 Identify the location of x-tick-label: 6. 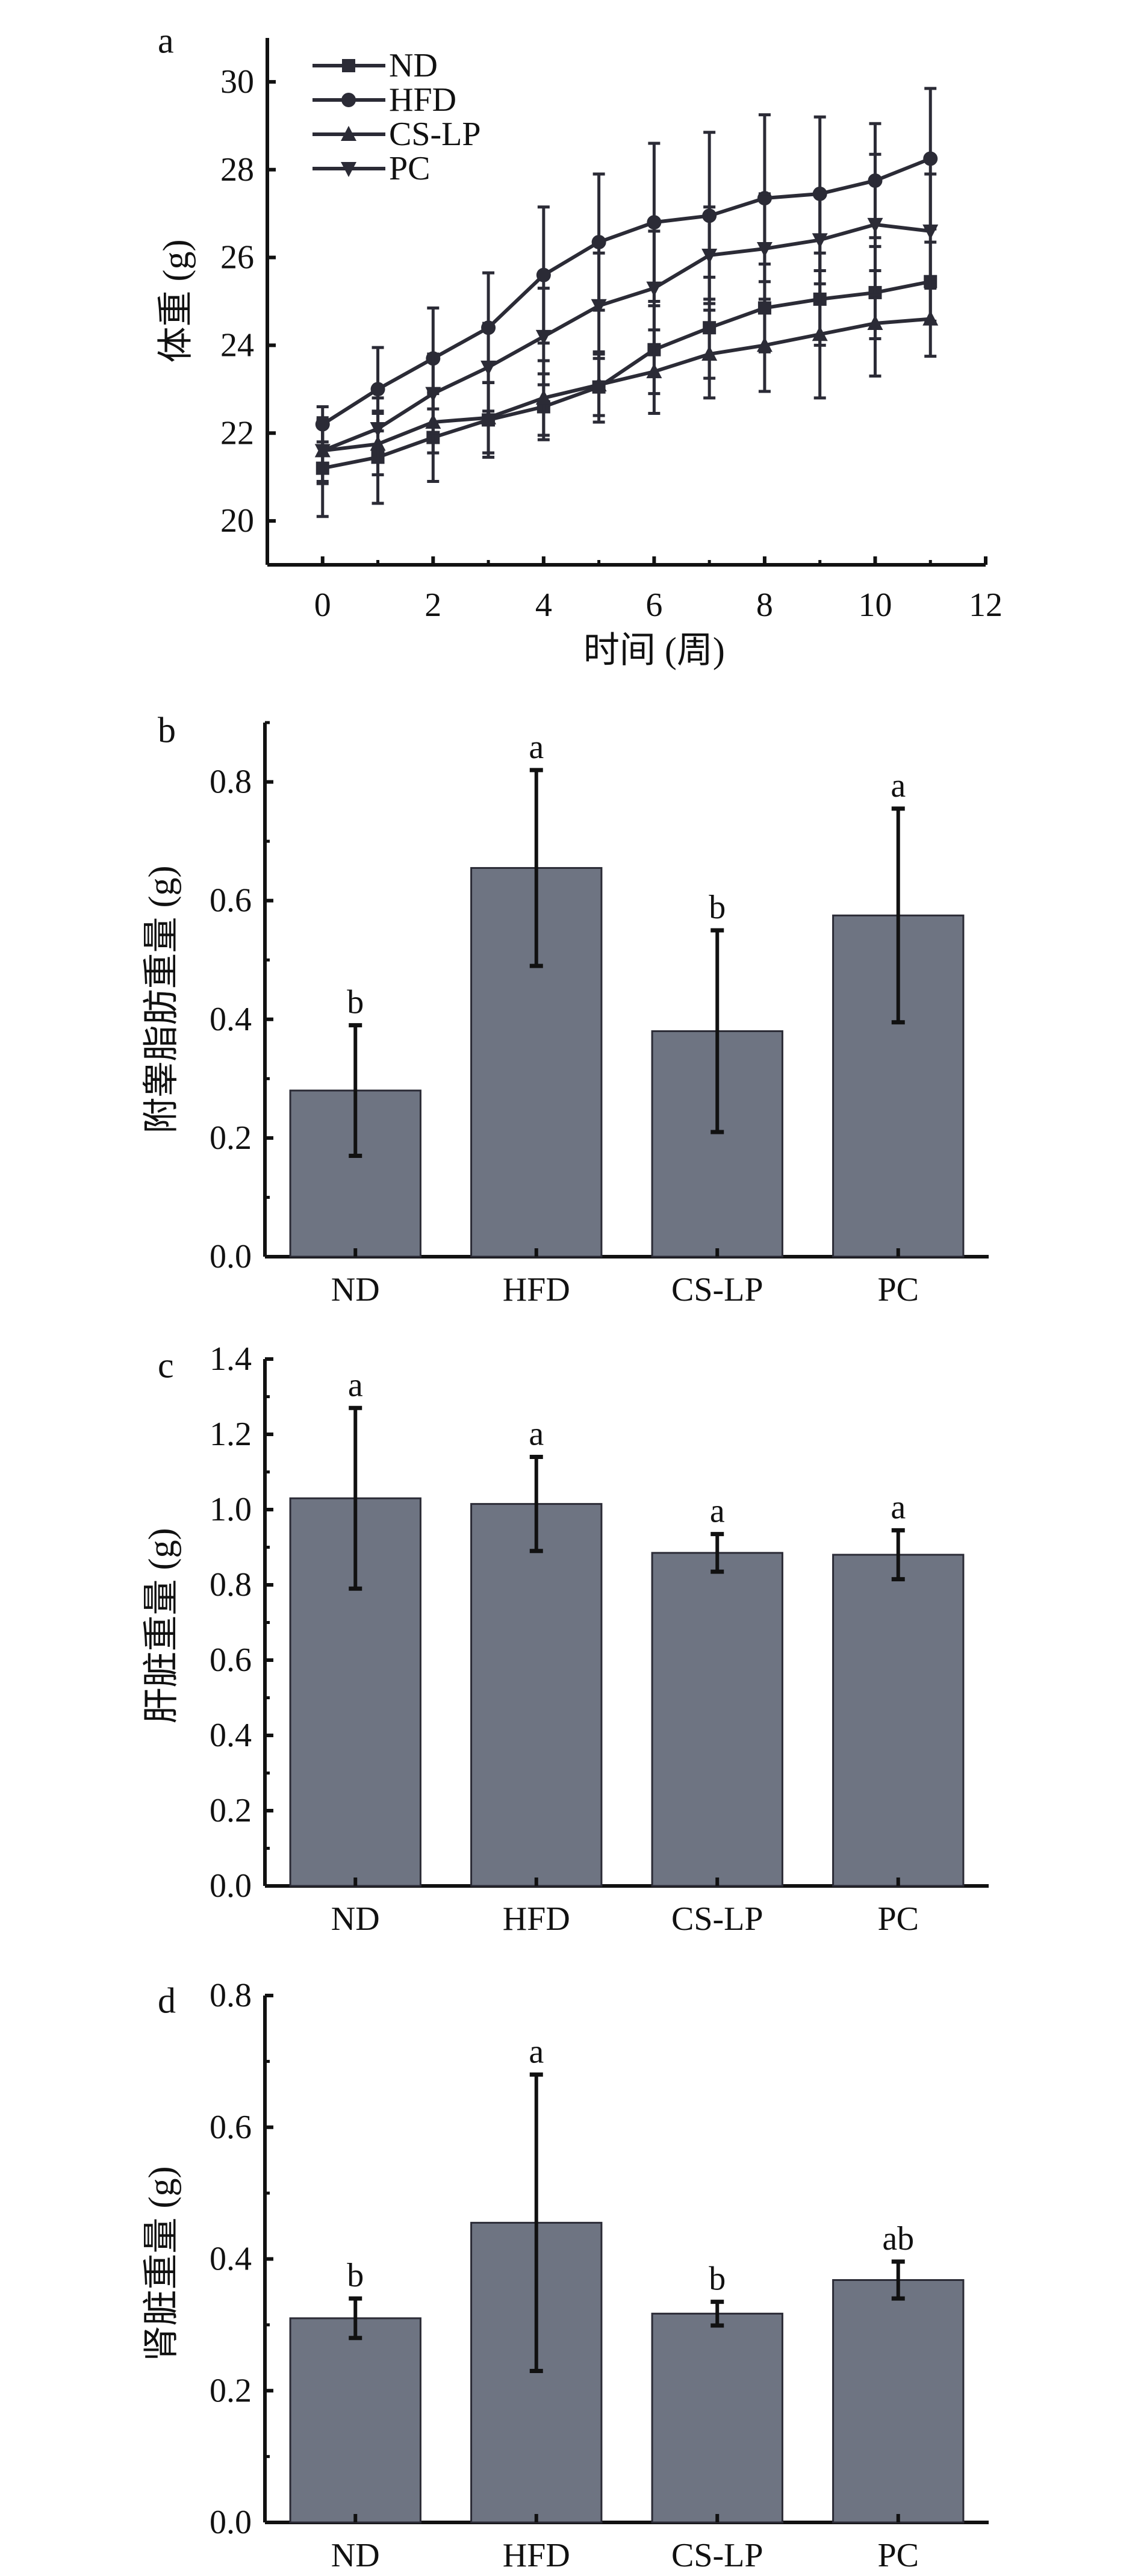
(653, 605).